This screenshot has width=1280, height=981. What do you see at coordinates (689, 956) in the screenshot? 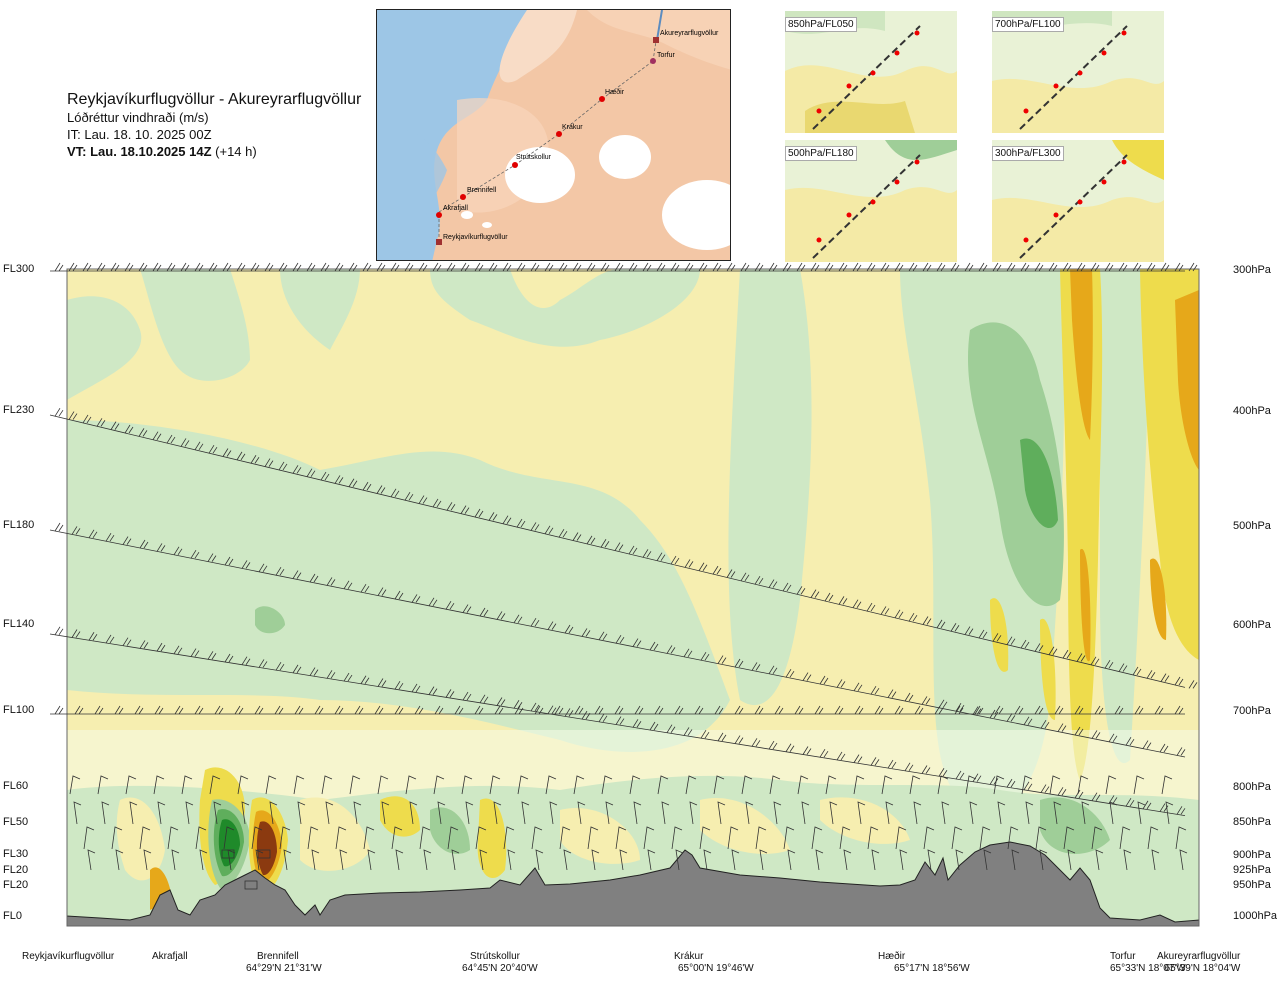
I see `waypoint-name: Krákur` at bounding box center [689, 956].